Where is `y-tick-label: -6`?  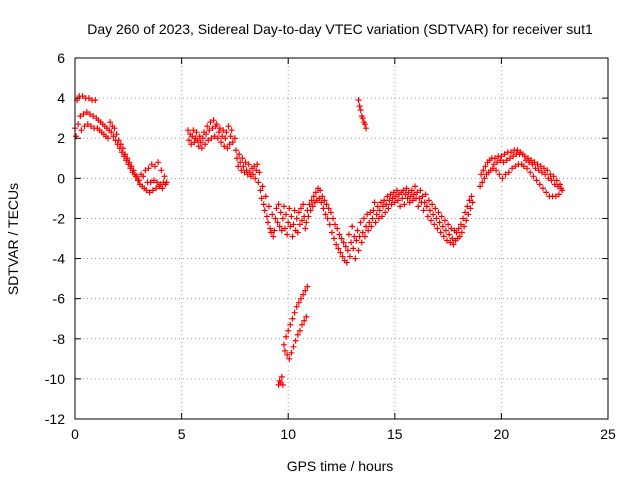 y-tick-label: -6 is located at coordinates (59, 299).